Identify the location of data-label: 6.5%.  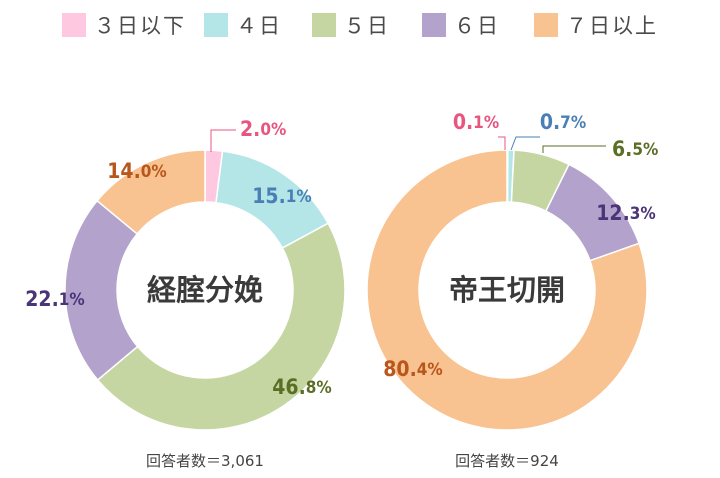
(635, 149).